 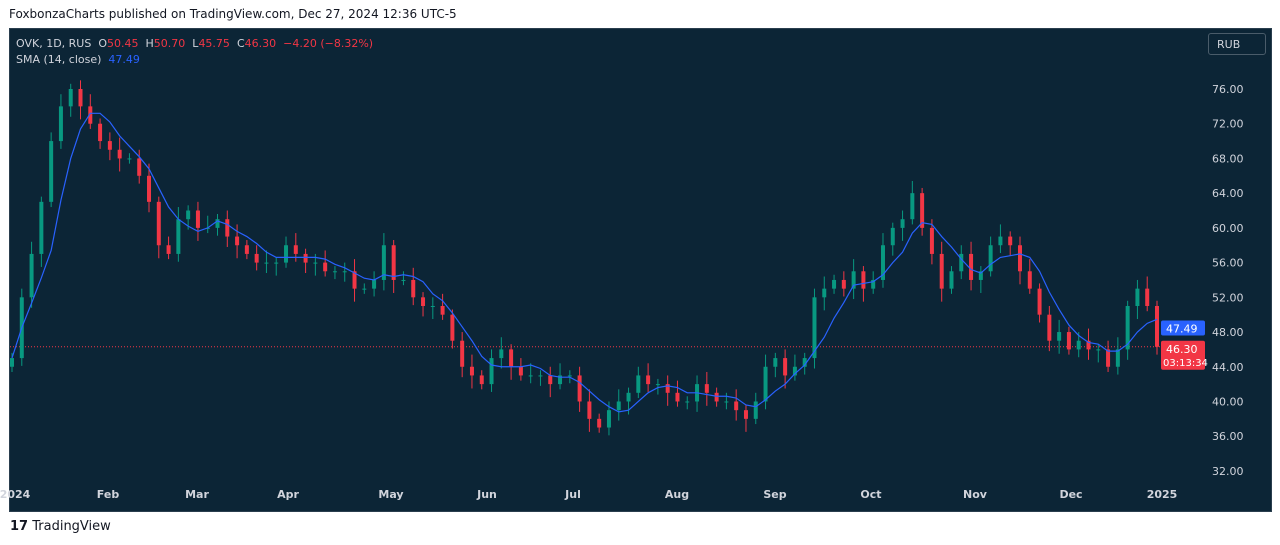 What do you see at coordinates (1182, 349) in the screenshot?
I see `last-price-label: 46.30` at bounding box center [1182, 349].